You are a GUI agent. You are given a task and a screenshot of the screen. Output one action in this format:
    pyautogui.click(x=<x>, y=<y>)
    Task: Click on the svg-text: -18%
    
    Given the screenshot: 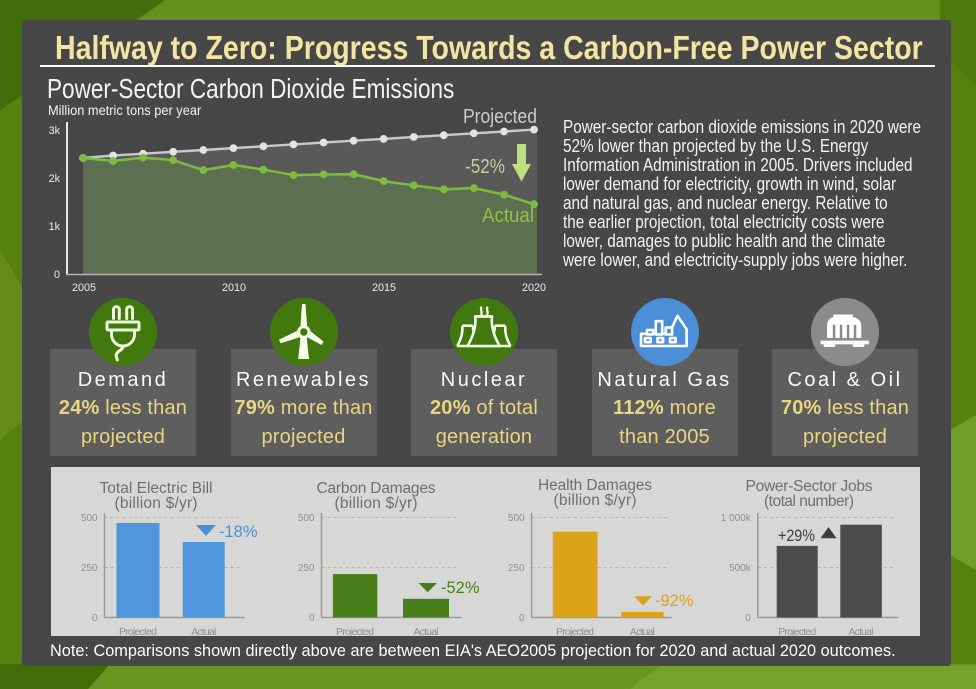 What is the action you would take?
    pyautogui.click(x=238, y=532)
    